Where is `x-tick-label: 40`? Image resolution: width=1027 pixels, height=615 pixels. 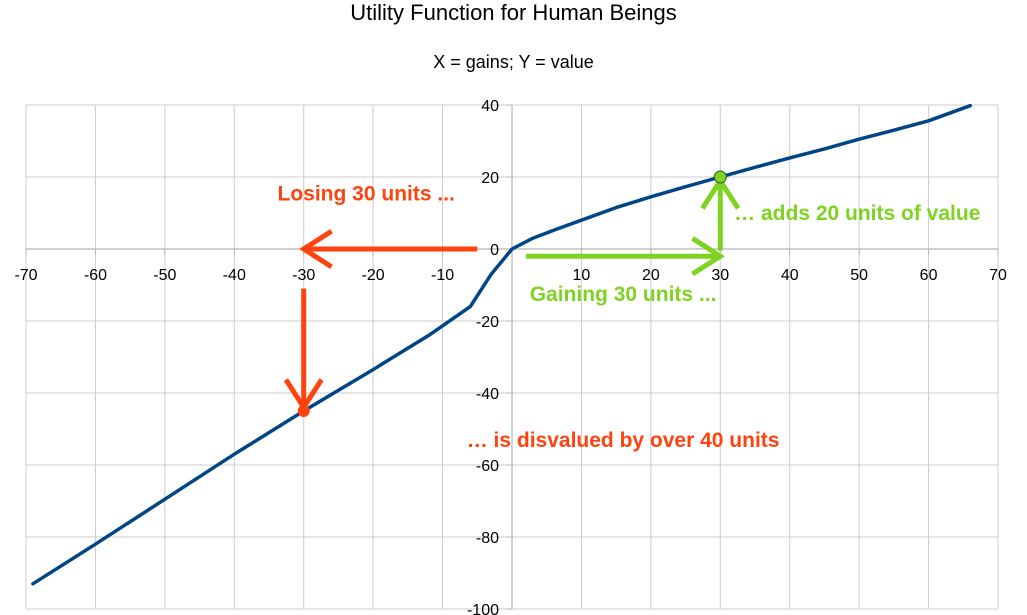 x-tick-label: 40 is located at coordinates (790, 275).